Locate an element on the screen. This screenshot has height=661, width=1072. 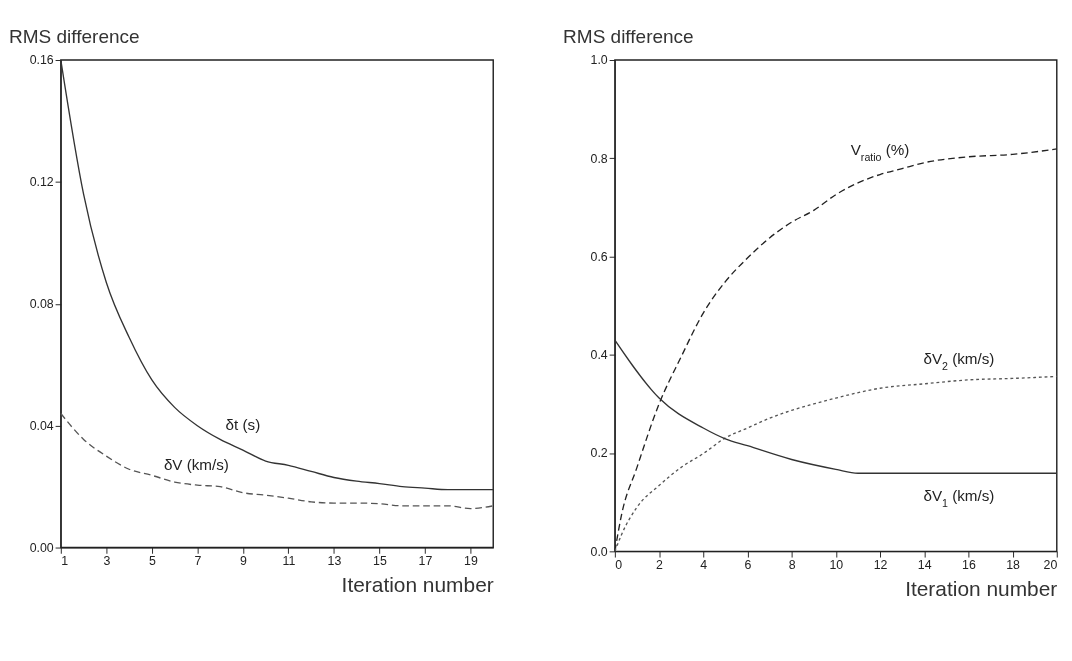
x-tick-label: 14 is located at coordinates (924, 564).